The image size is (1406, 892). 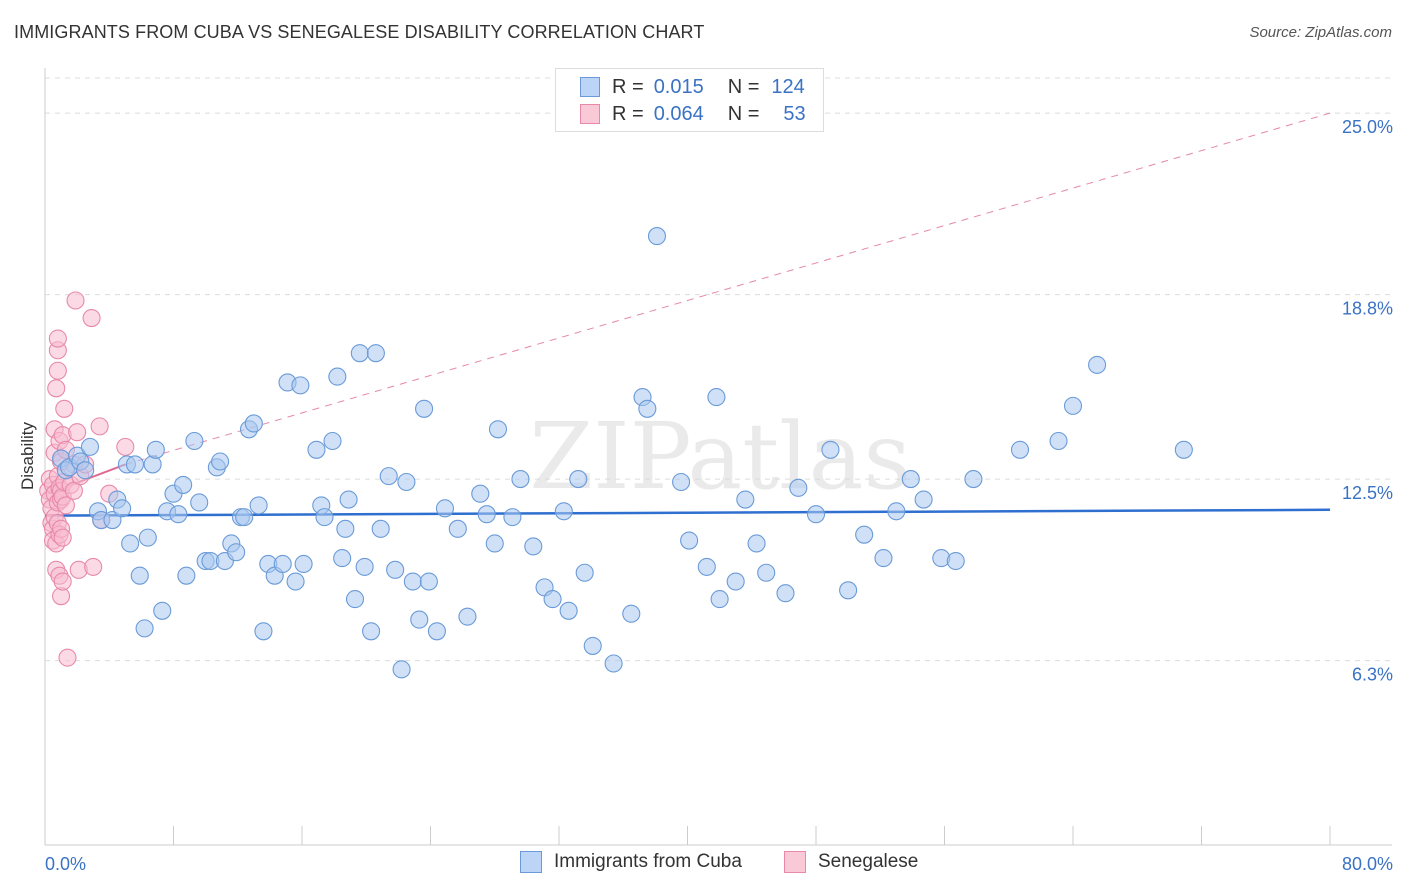 I want to click on legend-swatch-senegalese, so click(x=590, y=114).